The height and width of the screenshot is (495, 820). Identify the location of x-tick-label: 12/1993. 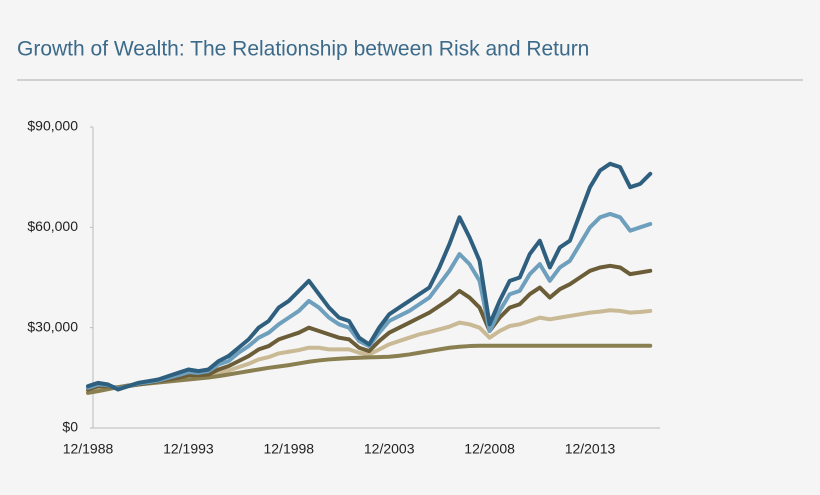
(188, 449).